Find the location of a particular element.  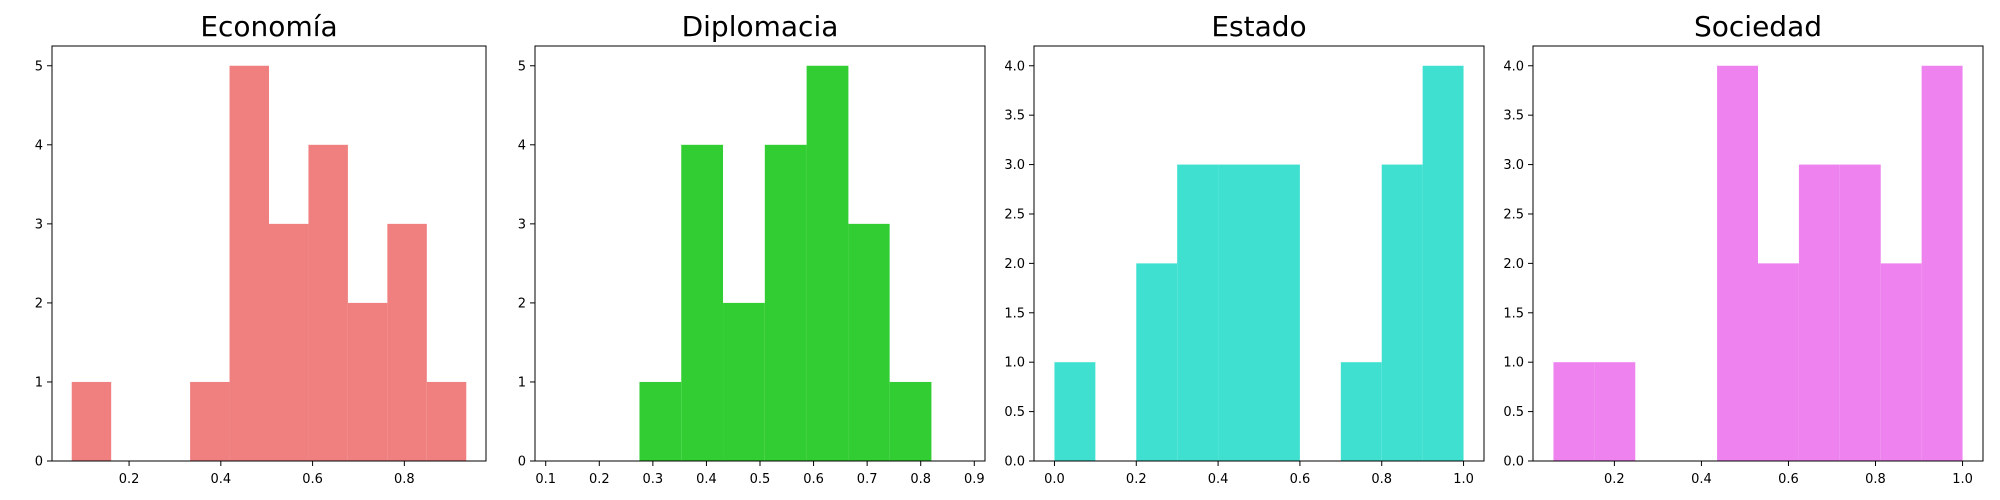

x-tick-label: 0.7 is located at coordinates (867, 479).